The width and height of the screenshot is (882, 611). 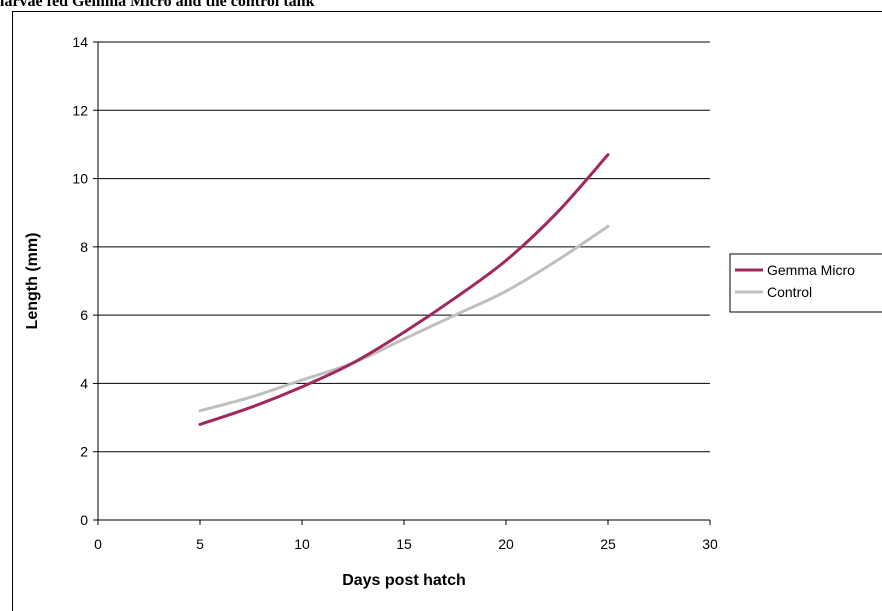 What do you see at coordinates (404, 544) in the screenshot?
I see `x-tick-label: 15` at bounding box center [404, 544].